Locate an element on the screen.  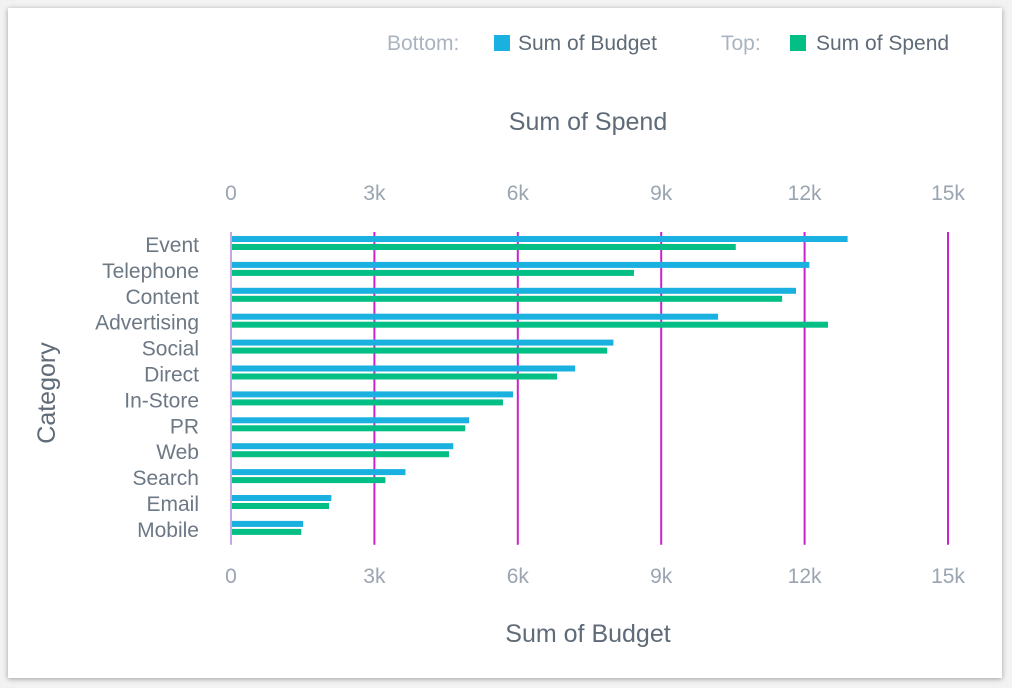
category-label: Social is located at coordinates (170, 349).